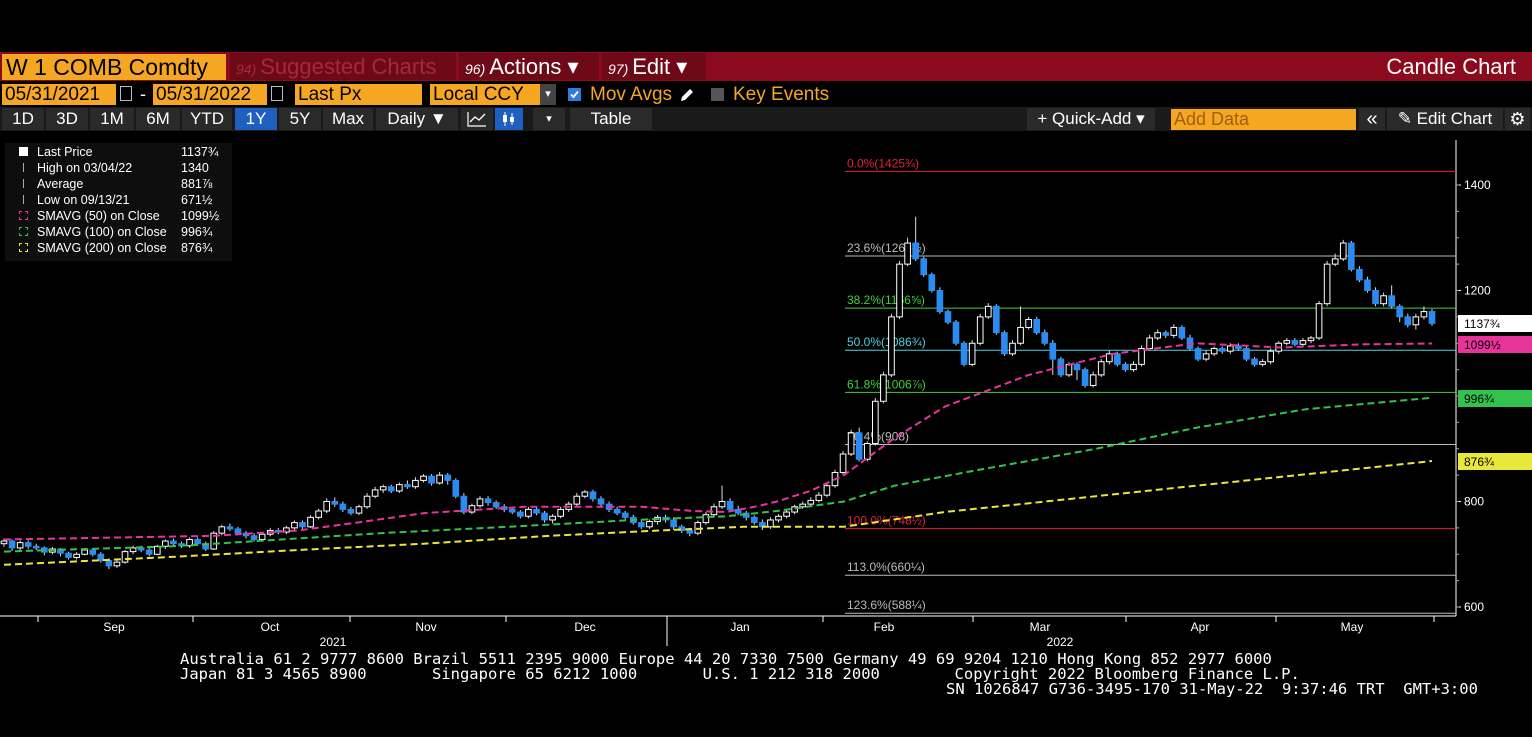 Image resolution: width=1532 pixels, height=737 pixels. What do you see at coordinates (1479, 399) in the screenshot?
I see `price-tag-label: 996¾` at bounding box center [1479, 399].